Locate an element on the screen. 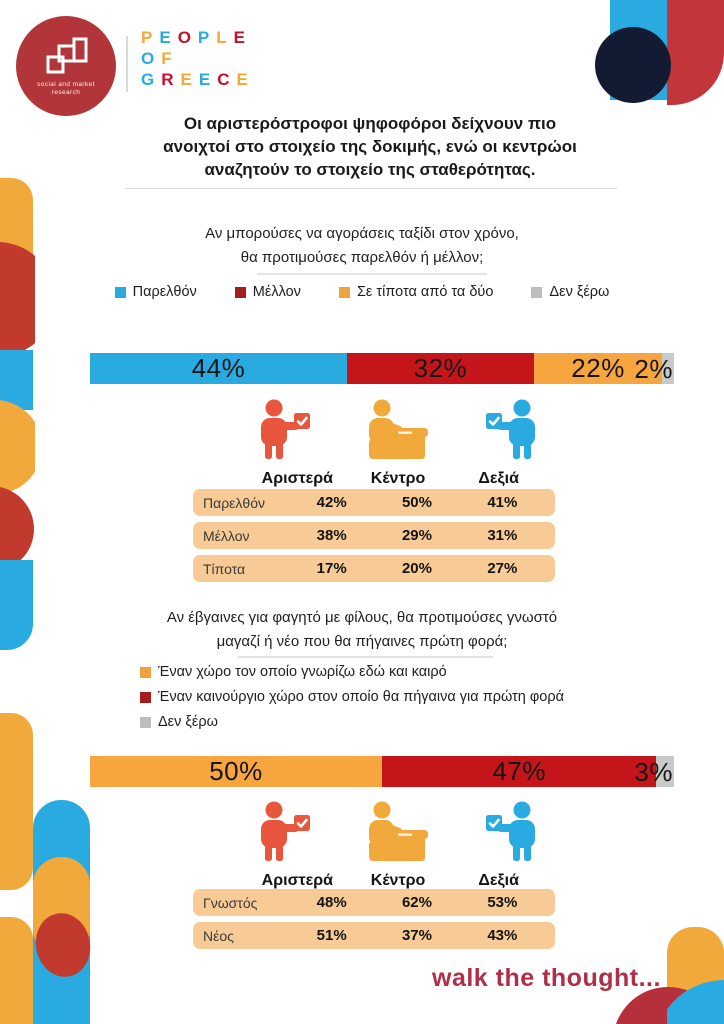 This screenshot has width=724, height=1024. bar-segment-neither: 22% is located at coordinates (598, 368).